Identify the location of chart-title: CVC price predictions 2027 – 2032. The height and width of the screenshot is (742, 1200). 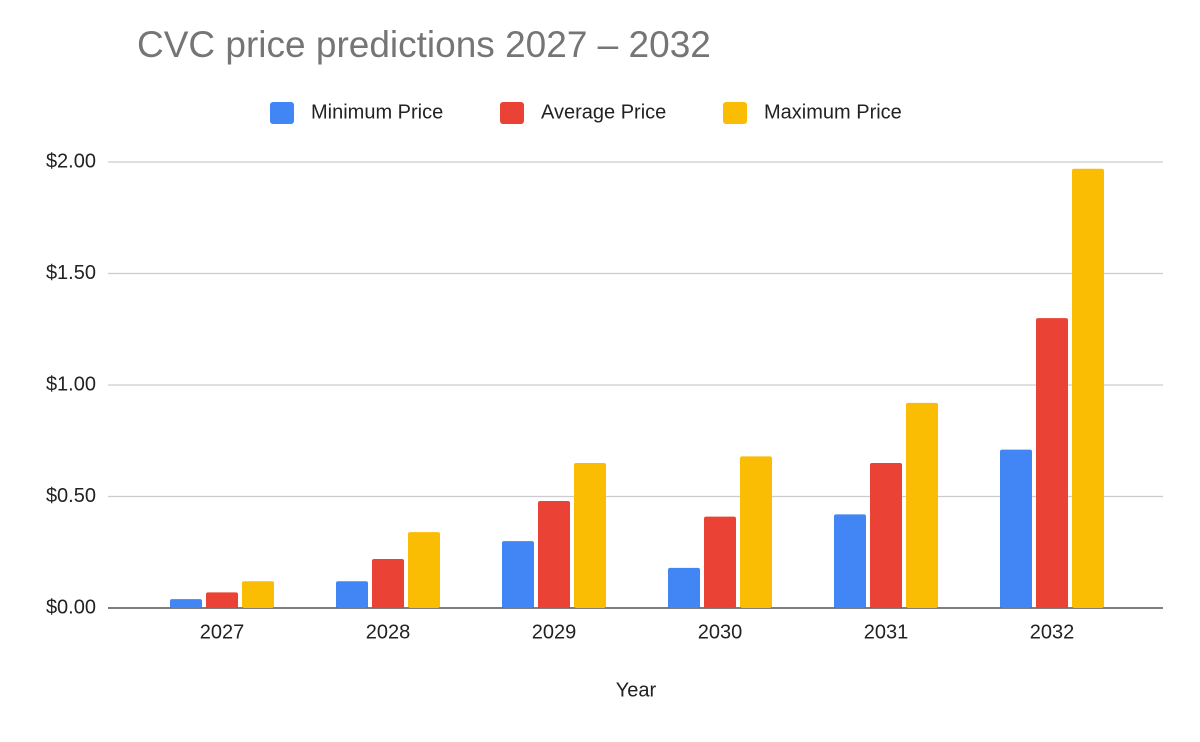
(424, 44).